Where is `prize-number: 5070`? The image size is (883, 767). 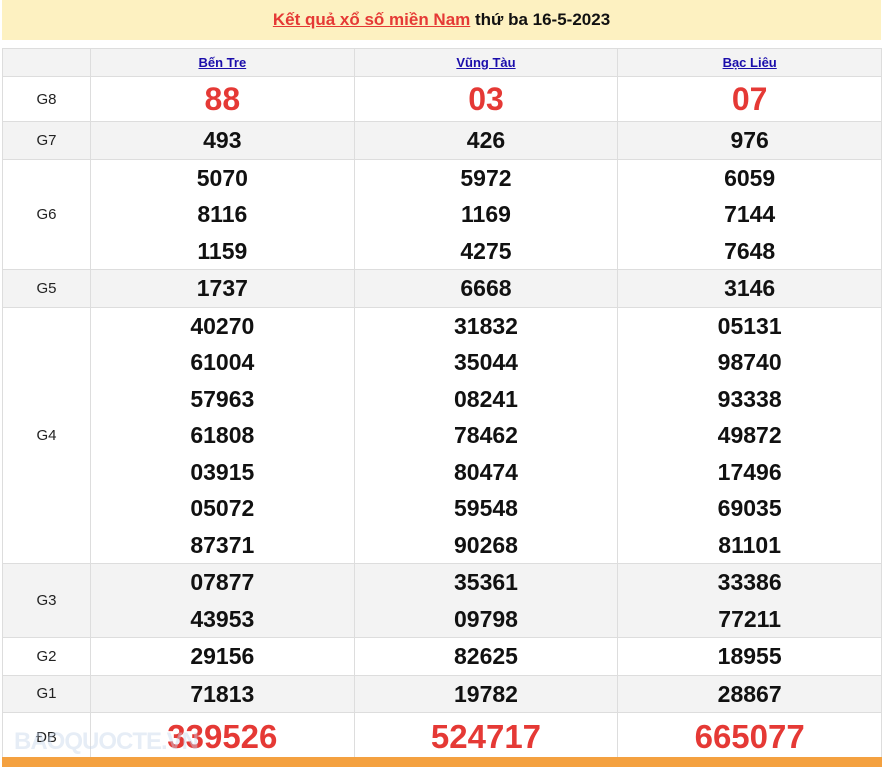
prize-number: 5070 is located at coordinates (222, 177).